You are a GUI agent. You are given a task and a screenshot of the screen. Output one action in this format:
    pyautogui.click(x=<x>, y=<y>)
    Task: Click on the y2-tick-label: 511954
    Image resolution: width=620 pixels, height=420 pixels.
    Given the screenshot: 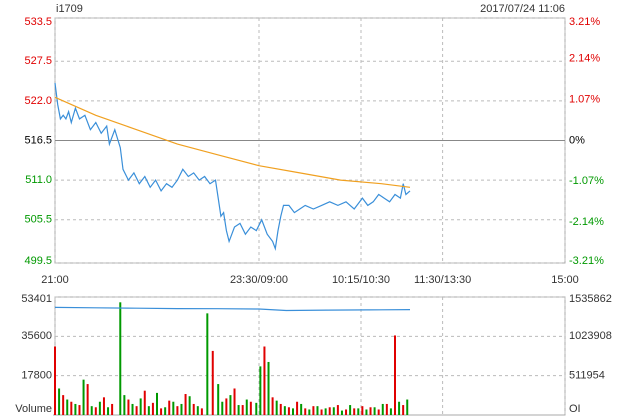 What is the action you would take?
    pyautogui.click(x=587, y=376)
    